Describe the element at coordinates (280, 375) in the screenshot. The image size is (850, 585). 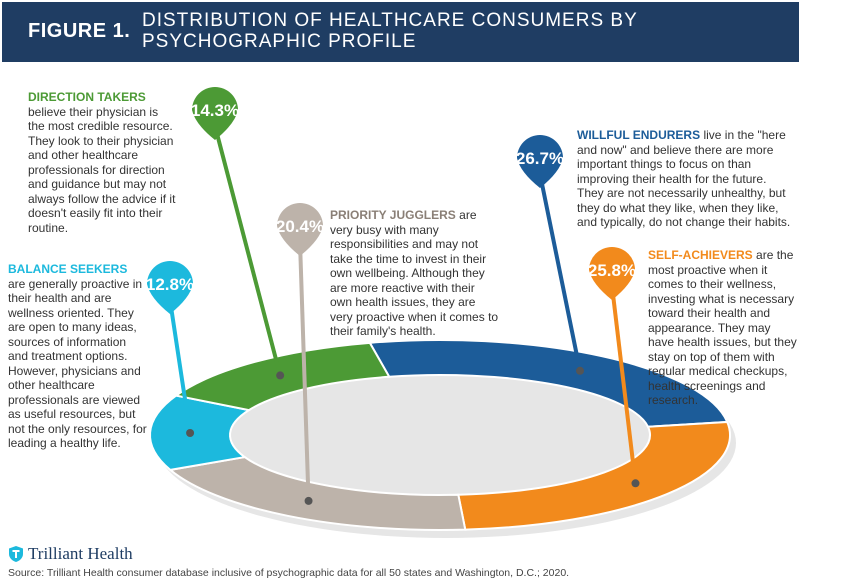
I see `pin-dot-direction-takers` at that location.